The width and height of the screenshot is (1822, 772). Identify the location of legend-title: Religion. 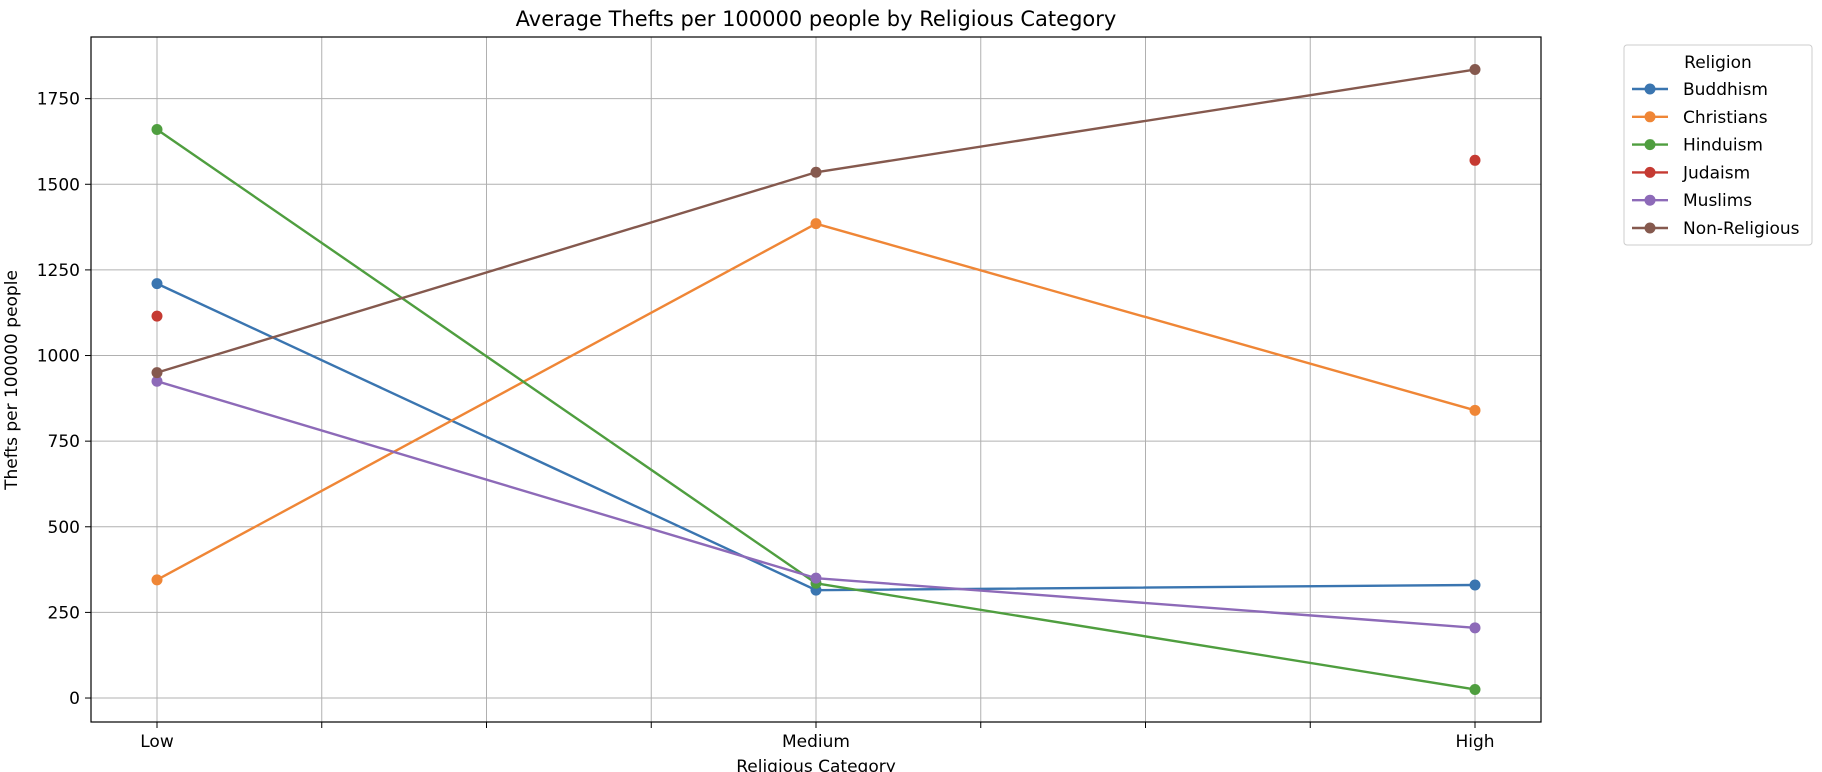
(1718, 63).